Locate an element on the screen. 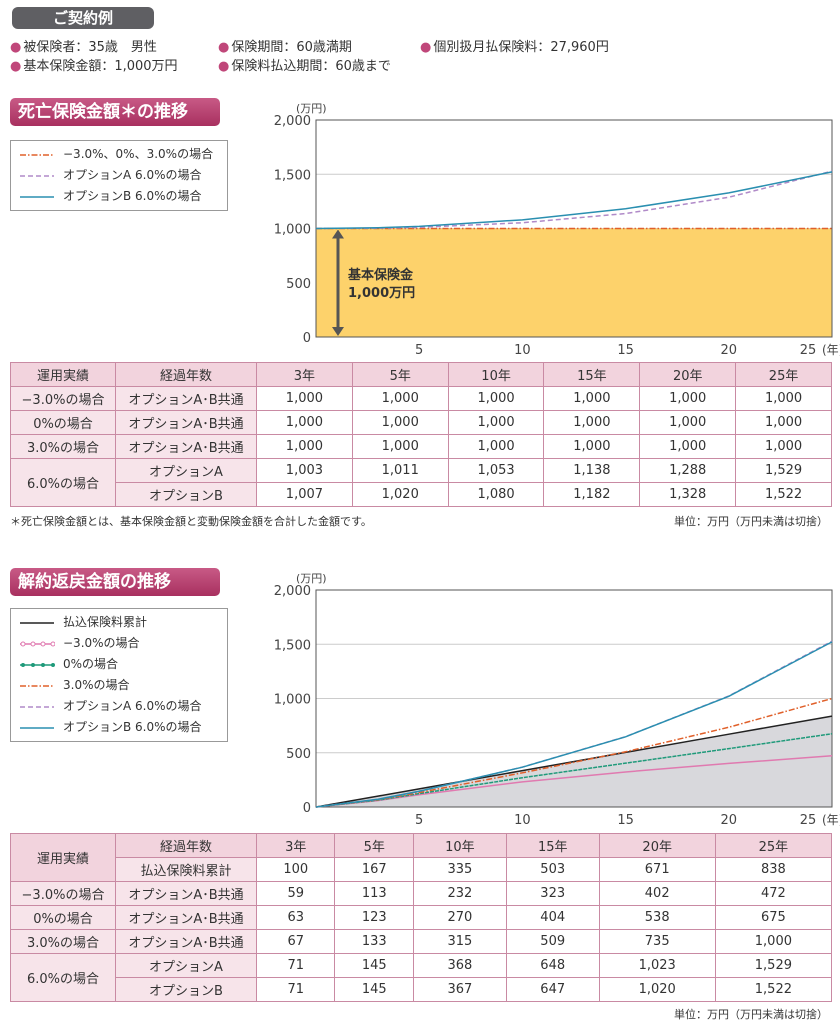  y-tick-label: 500 is located at coordinates (298, 754).